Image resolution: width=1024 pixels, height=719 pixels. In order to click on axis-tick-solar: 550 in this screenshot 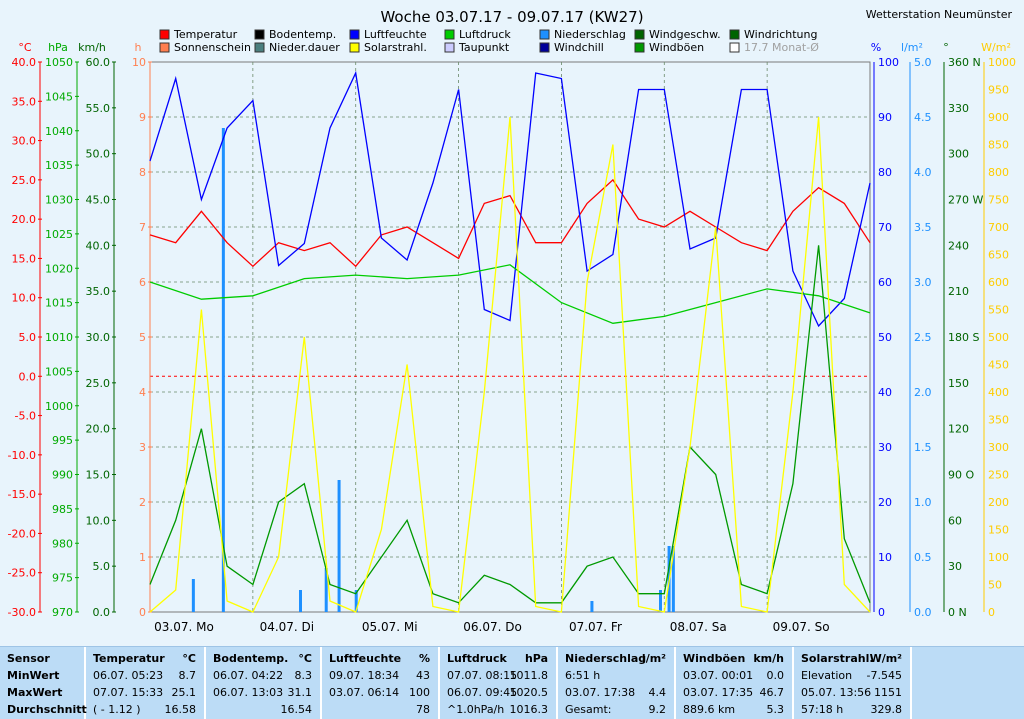, I will do `click(998, 310)`.